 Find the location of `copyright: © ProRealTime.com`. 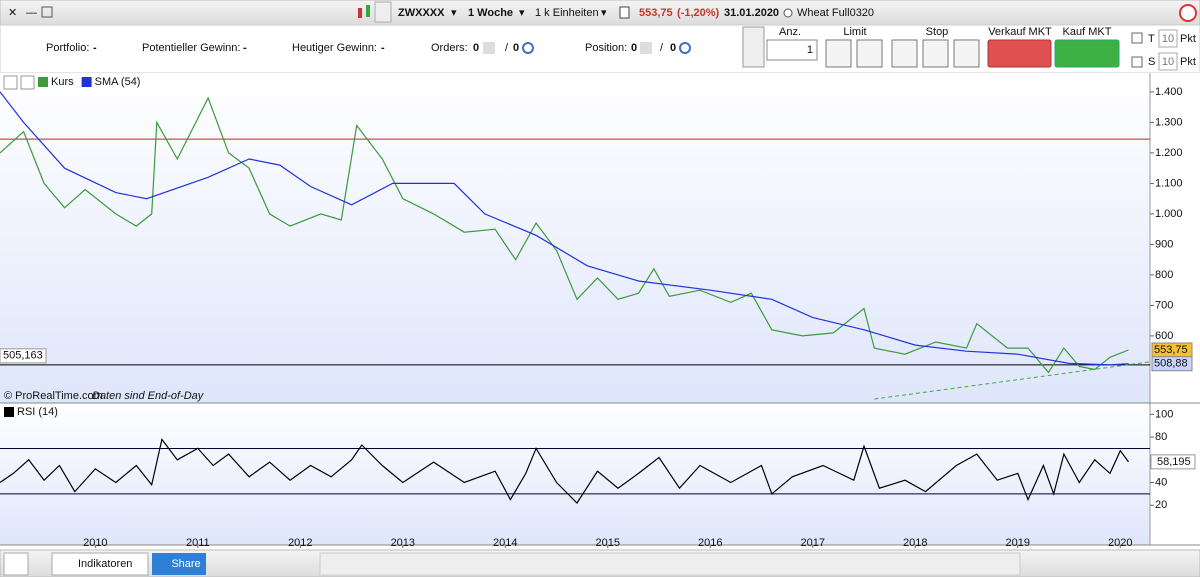

copyright: © ProRealTime.com is located at coordinates (53, 396).